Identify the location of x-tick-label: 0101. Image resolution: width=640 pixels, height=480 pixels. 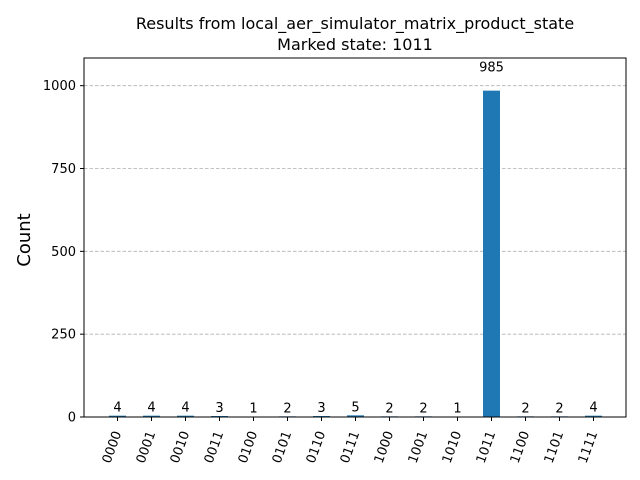
(282, 447).